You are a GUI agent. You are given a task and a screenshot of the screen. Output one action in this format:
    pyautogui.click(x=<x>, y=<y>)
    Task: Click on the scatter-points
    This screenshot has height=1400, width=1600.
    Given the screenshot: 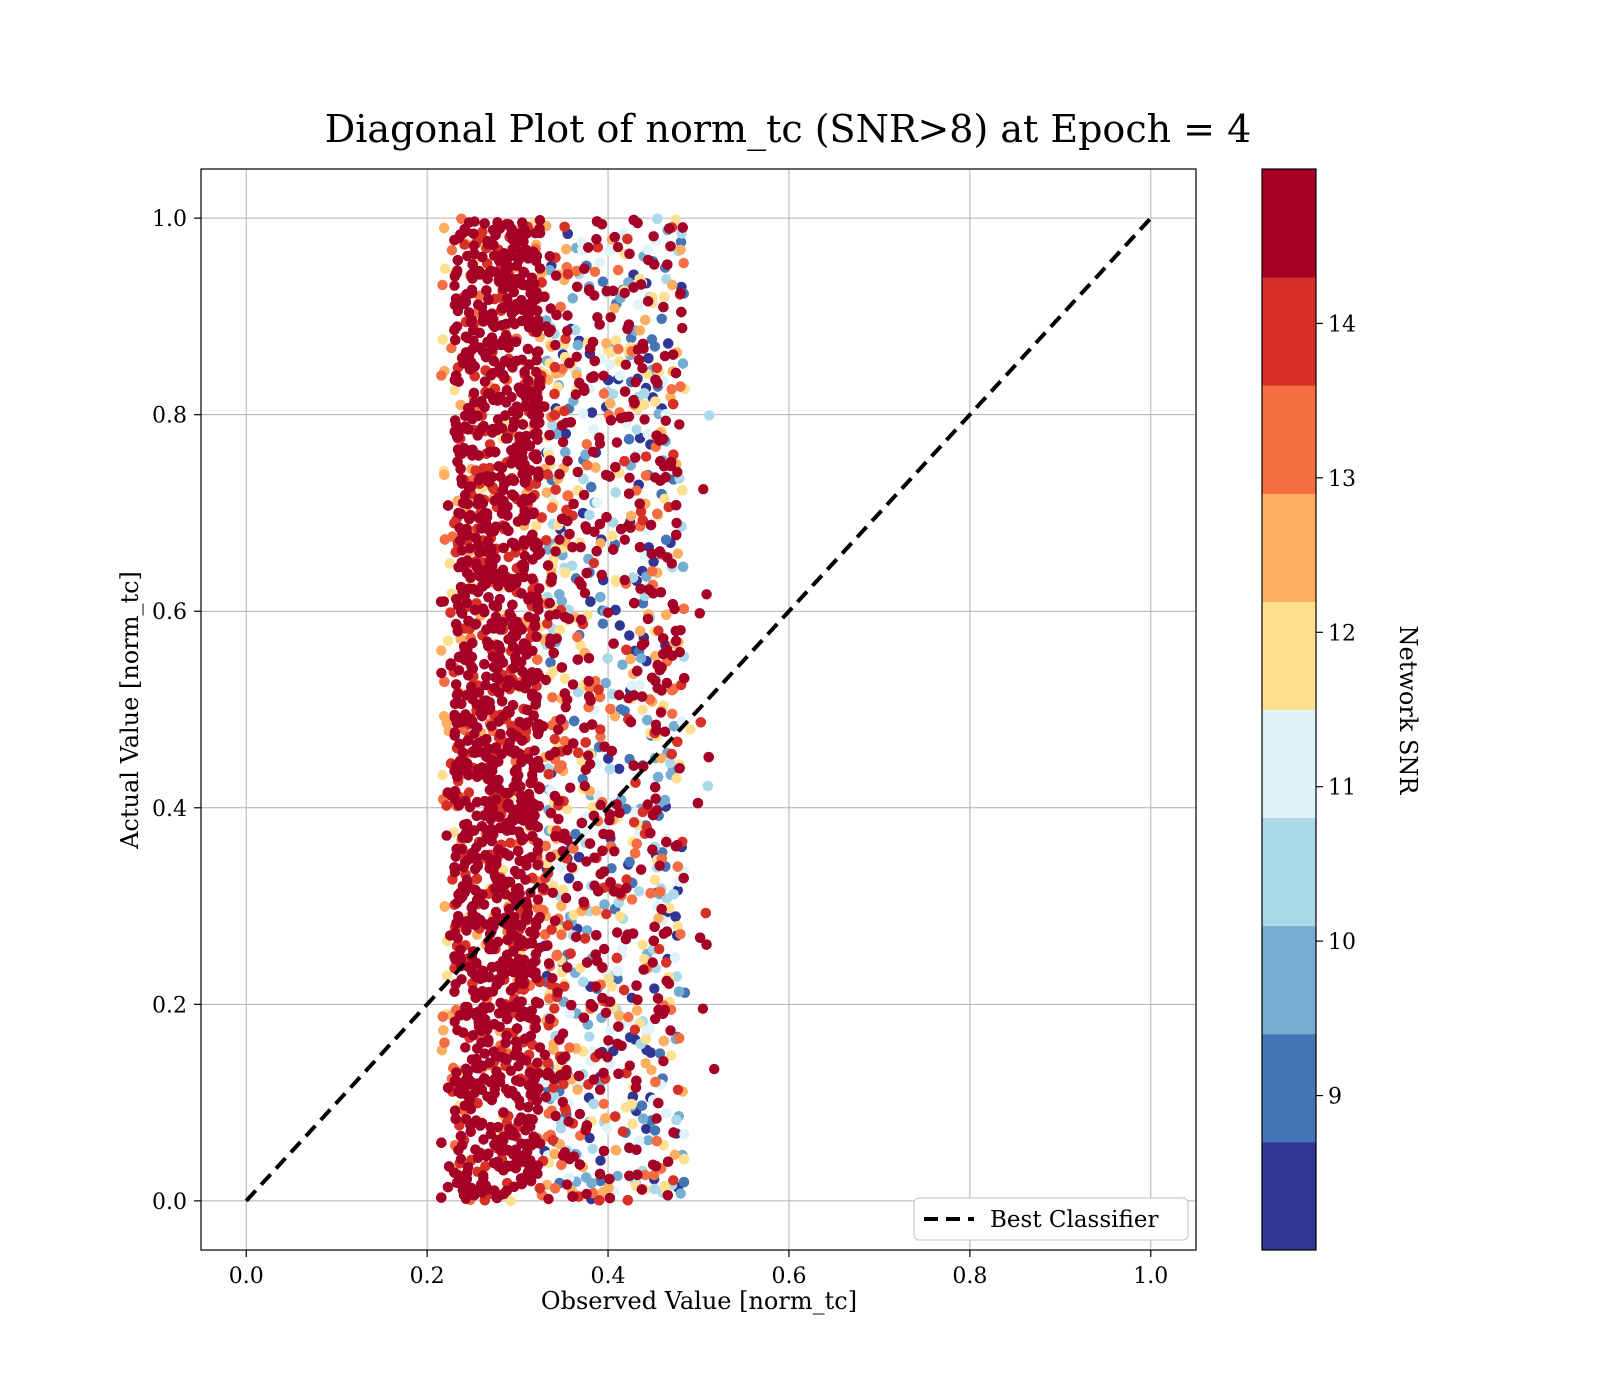 What is the action you would take?
    pyautogui.click(x=577, y=710)
    